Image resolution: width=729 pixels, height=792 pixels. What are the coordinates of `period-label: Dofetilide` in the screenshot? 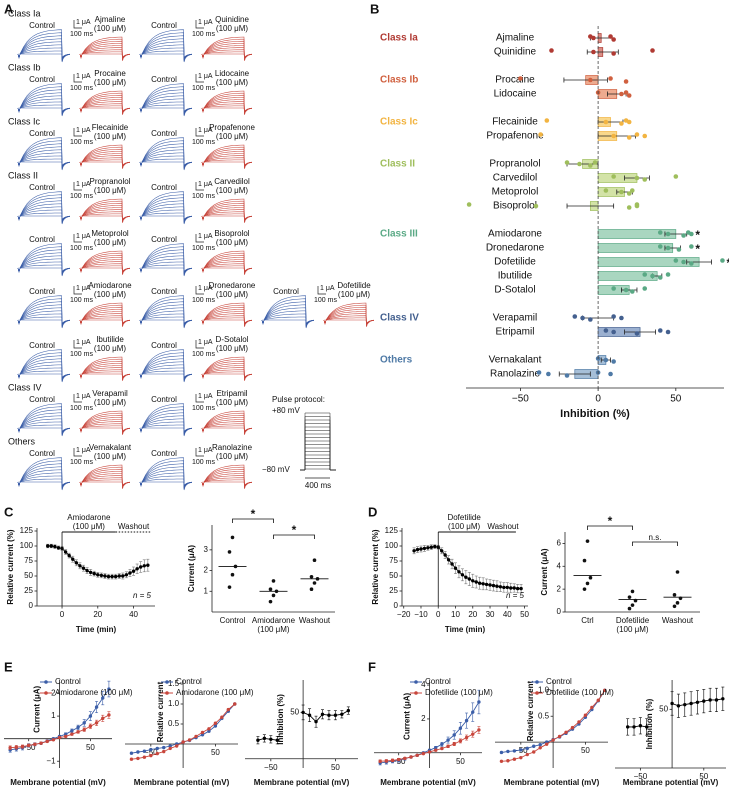 It's located at (464, 517).